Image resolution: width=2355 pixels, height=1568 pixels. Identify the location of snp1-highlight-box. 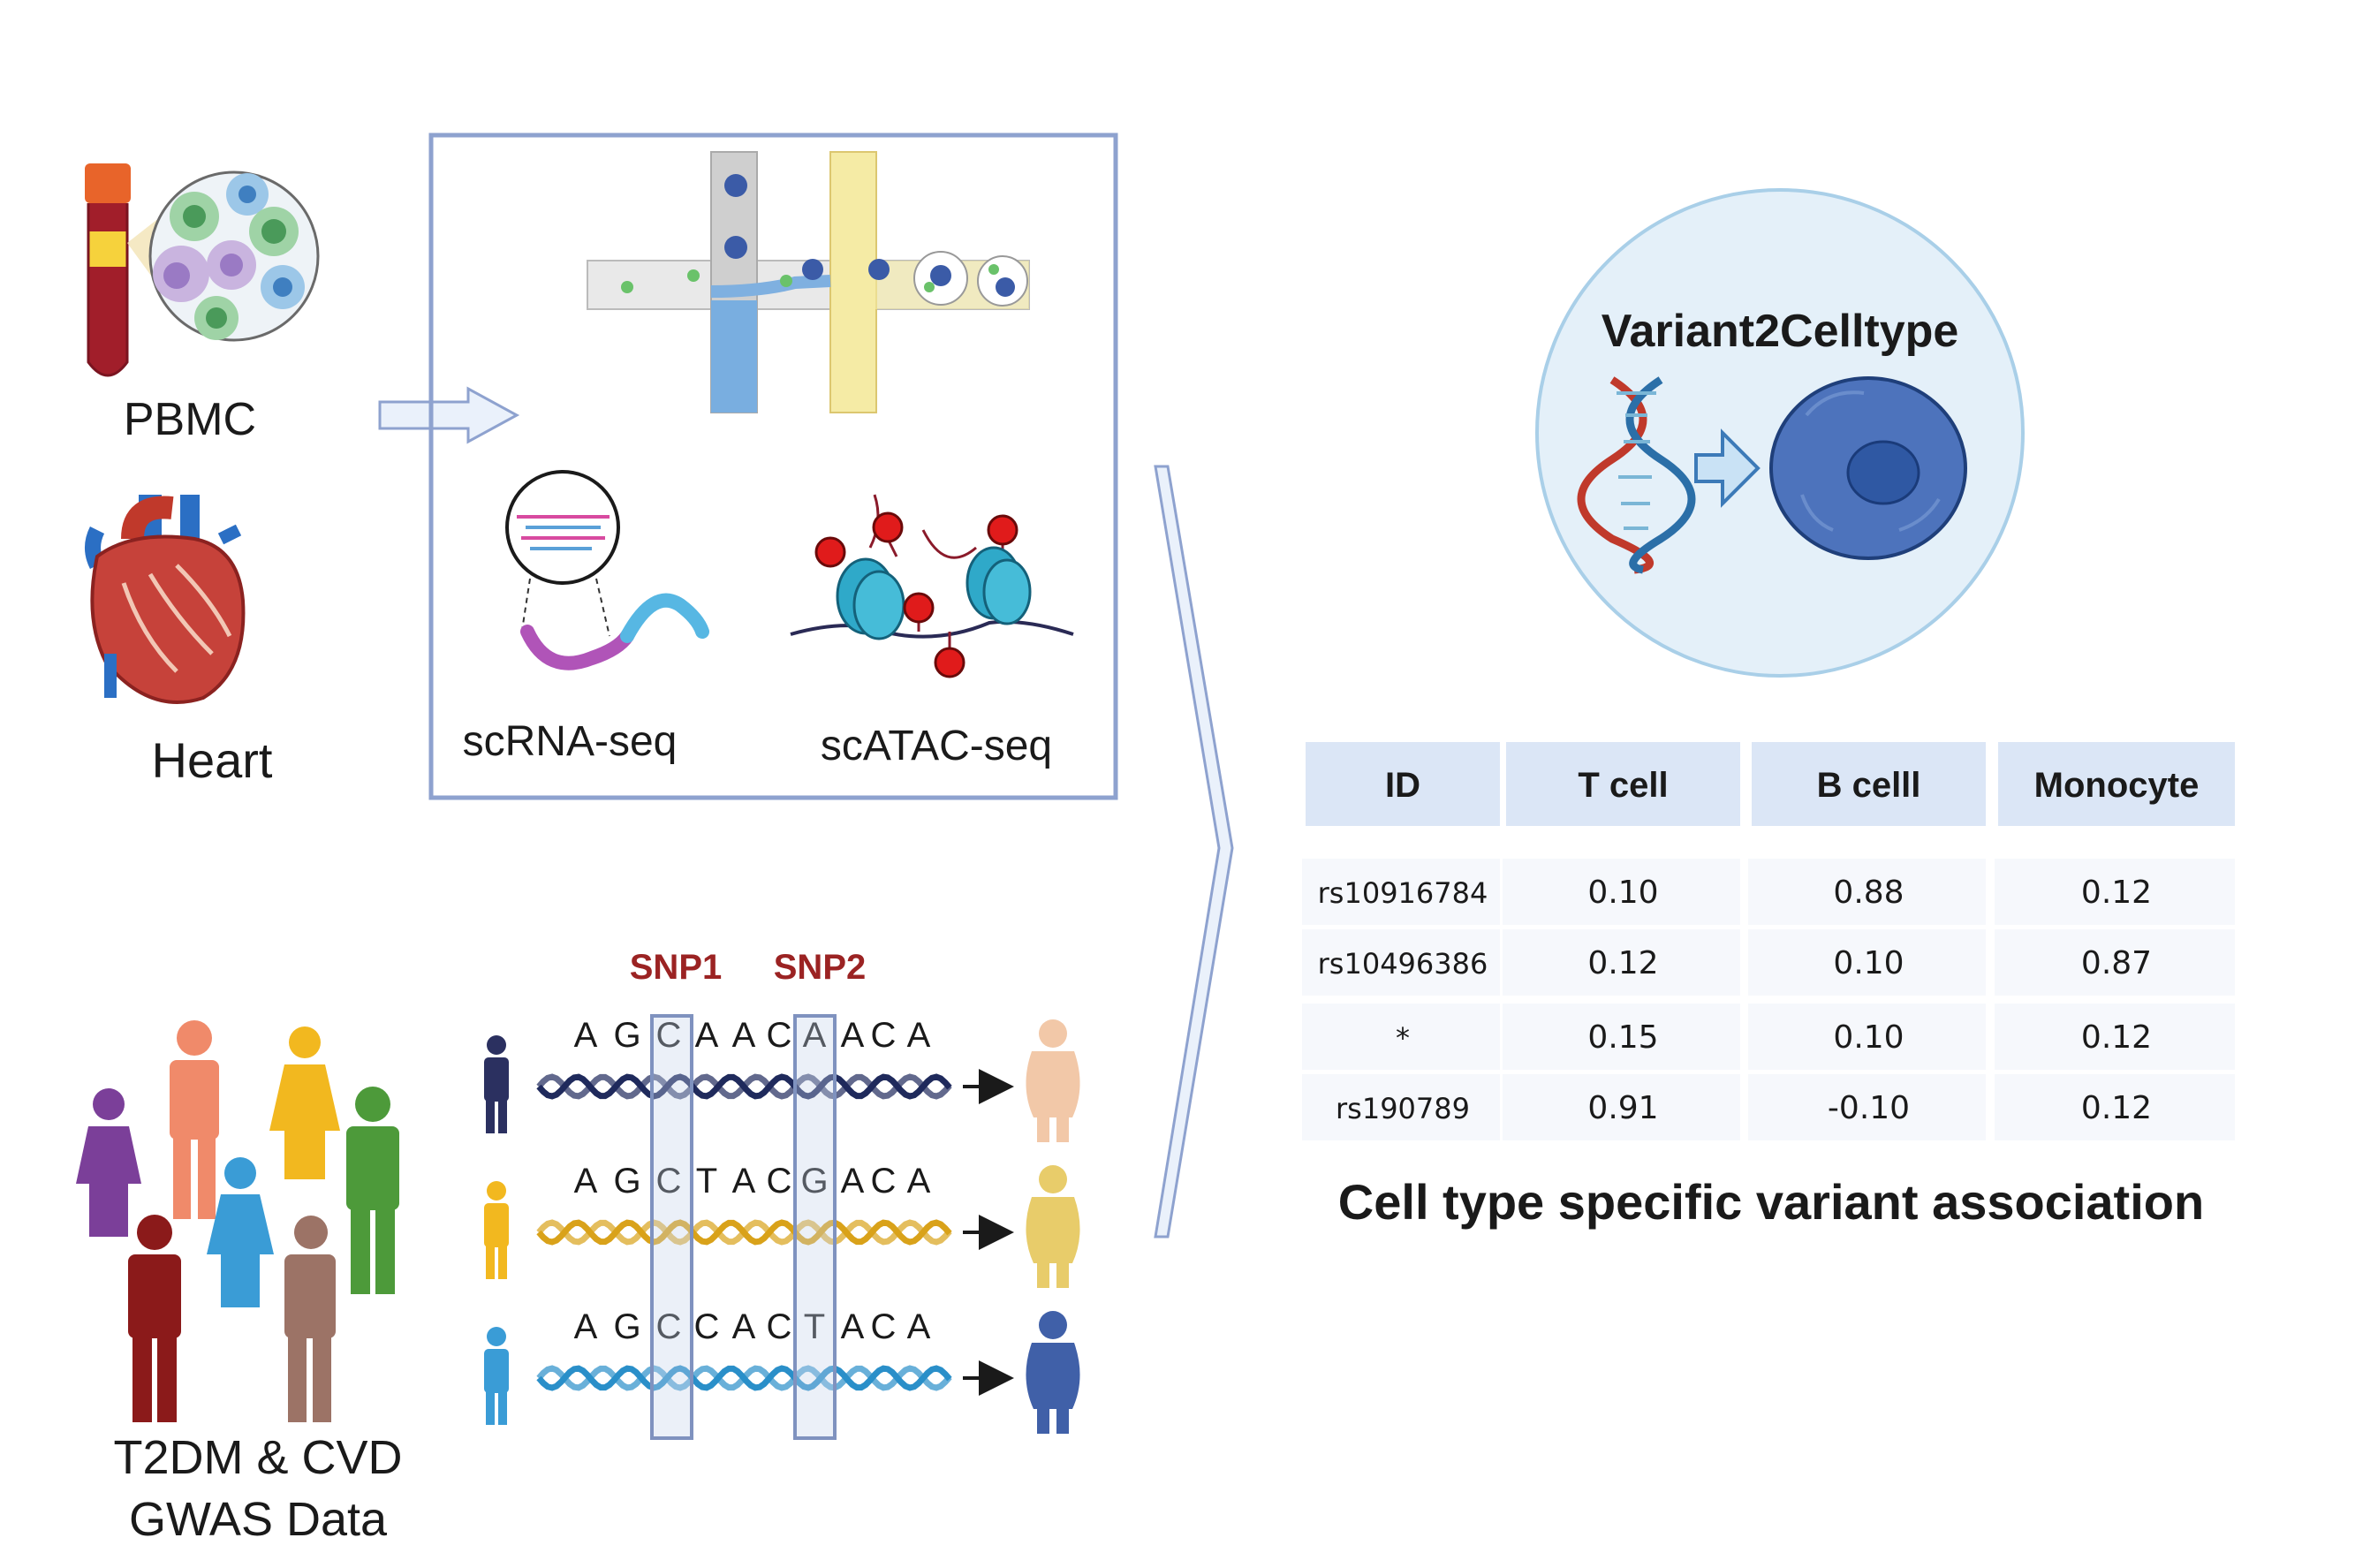
(671, 1227).